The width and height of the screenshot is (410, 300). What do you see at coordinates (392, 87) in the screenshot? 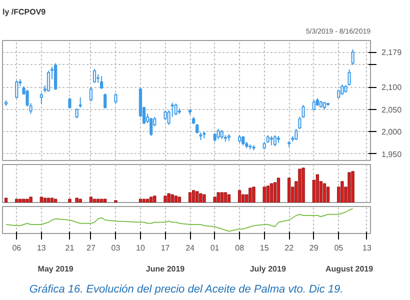
I see `y-tick-label: 2,100` at bounding box center [392, 87].